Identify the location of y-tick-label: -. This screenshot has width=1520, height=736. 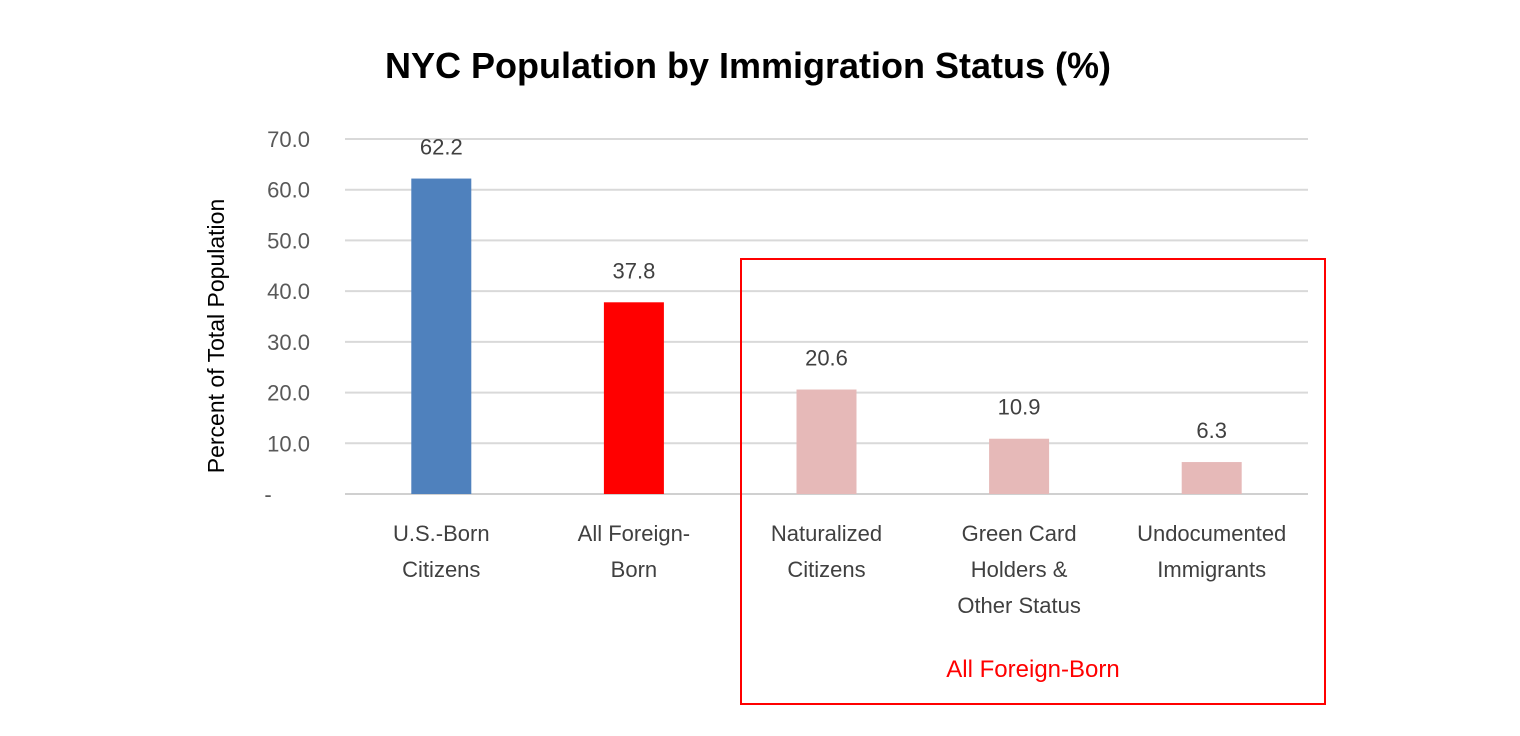
(267, 494).